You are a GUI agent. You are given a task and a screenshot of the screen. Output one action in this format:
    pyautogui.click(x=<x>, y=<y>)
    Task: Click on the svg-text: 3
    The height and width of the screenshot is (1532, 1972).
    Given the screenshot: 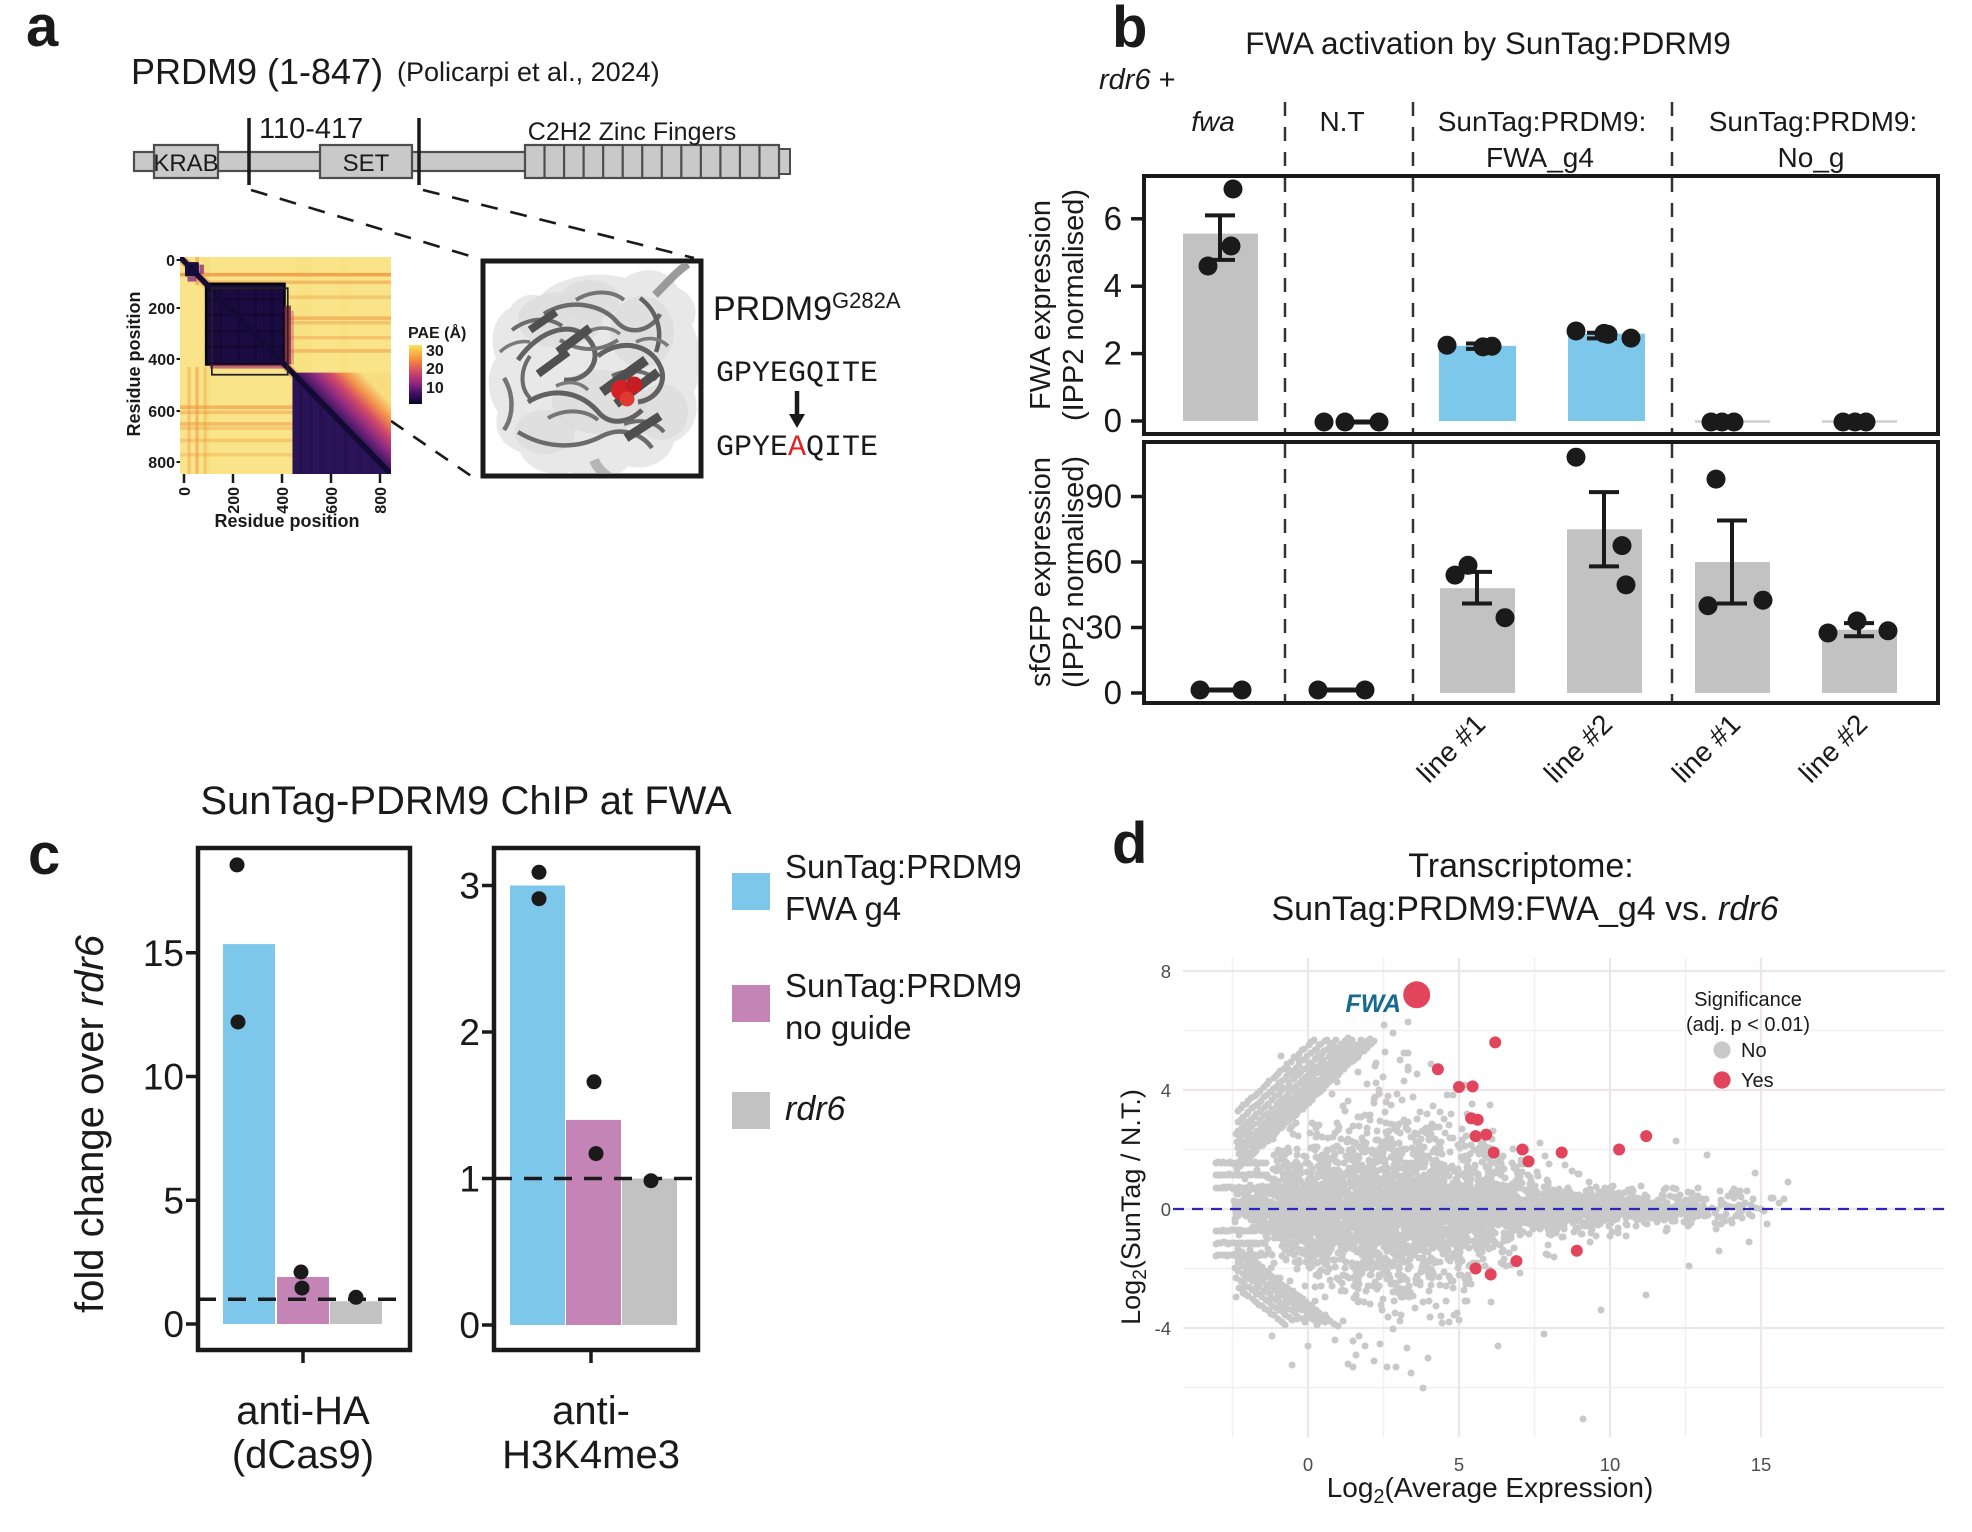 What is the action you would take?
    pyautogui.click(x=469, y=886)
    